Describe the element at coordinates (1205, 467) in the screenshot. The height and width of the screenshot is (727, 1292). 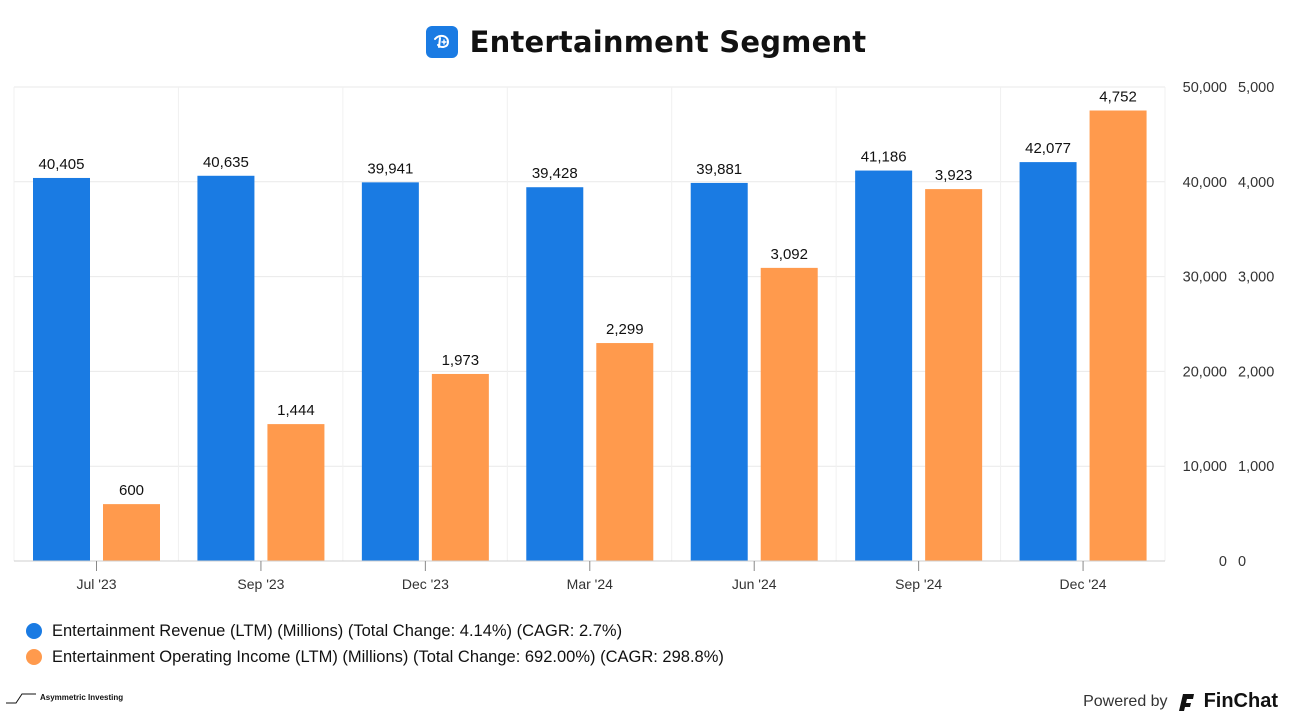
I see `y-tick-label-primary: 10,000` at that location.